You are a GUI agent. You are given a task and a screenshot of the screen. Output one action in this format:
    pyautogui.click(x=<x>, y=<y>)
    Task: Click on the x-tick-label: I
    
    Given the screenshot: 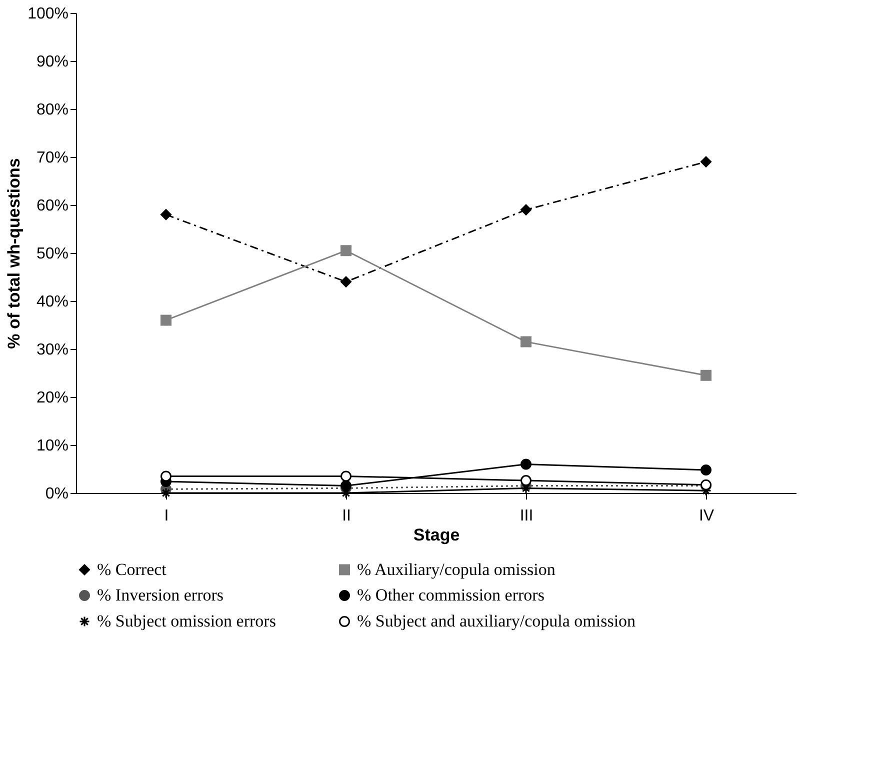 What is the action you would take?
    pyautogui.click(x=166, y=516)
    